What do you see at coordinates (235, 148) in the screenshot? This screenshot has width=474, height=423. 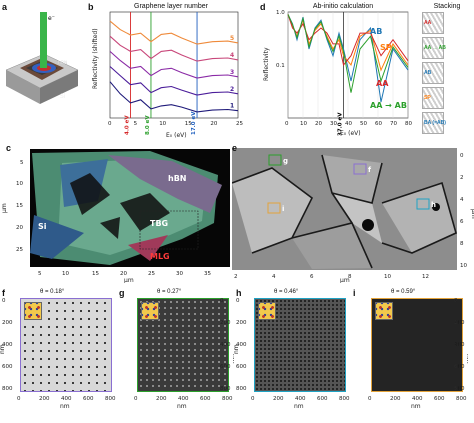 I see `panel-e-letter: e` at bounding box center [235, 148].